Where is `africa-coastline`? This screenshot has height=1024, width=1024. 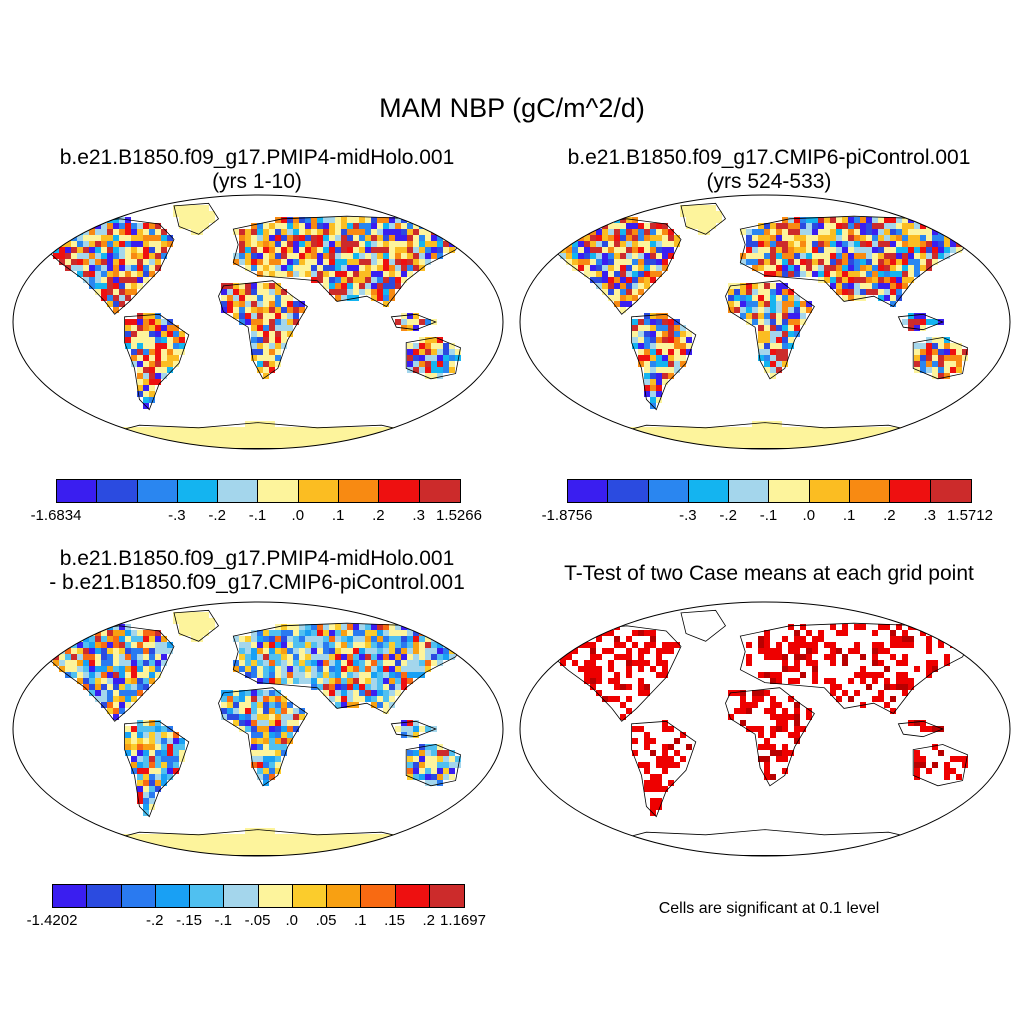
africa-coastline is located at coordinates (770, 737).